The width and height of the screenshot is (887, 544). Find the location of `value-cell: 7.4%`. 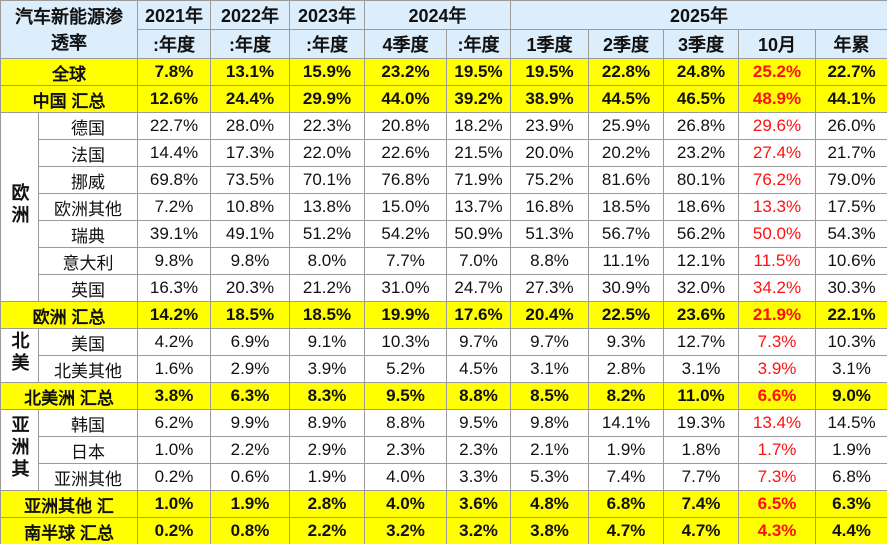

value-cell: 7.4% is located at coordinates (701, 504).